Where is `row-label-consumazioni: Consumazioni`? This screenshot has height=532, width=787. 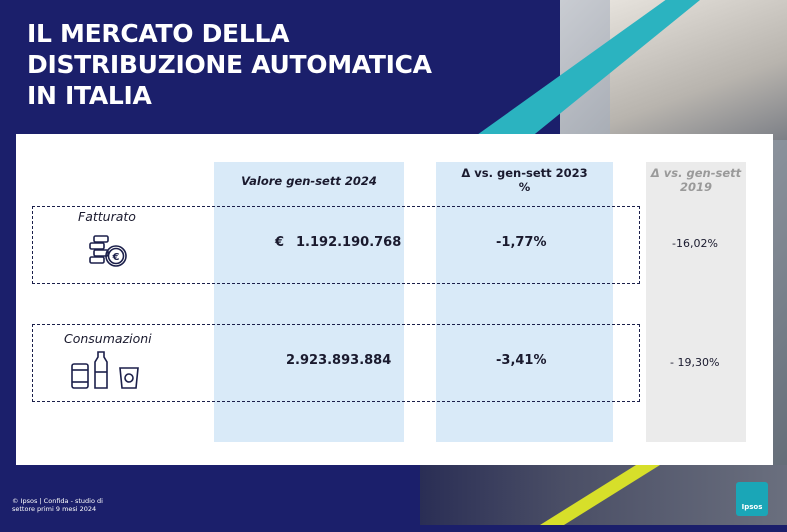
row-label-consumazioni: Consumazioni is located at coordinates (108, 338).